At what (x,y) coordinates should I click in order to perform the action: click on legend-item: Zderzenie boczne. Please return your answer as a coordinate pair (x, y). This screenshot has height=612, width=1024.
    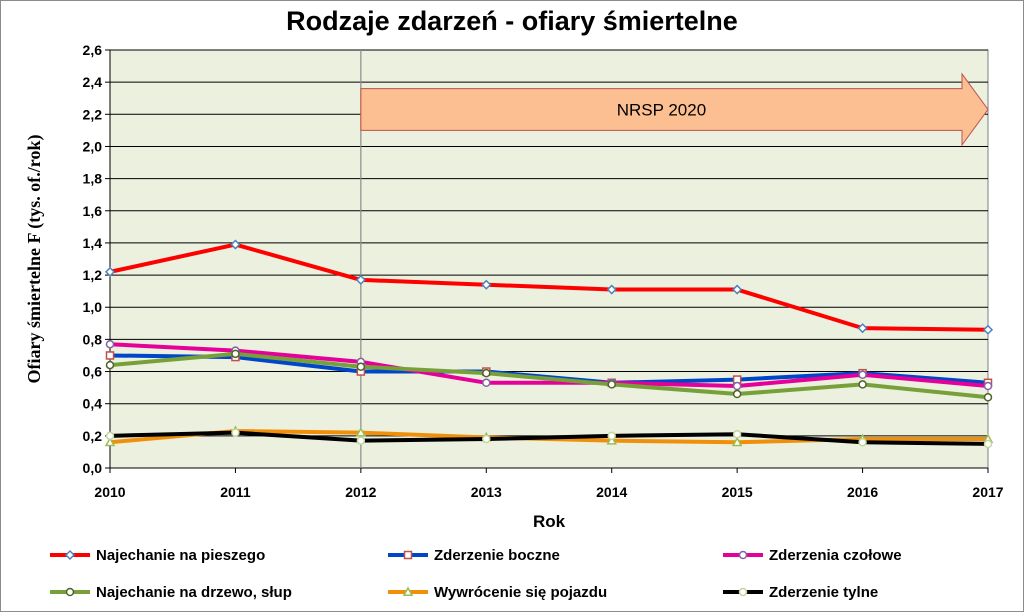
    Looking at the image, I should click on (474, 555).